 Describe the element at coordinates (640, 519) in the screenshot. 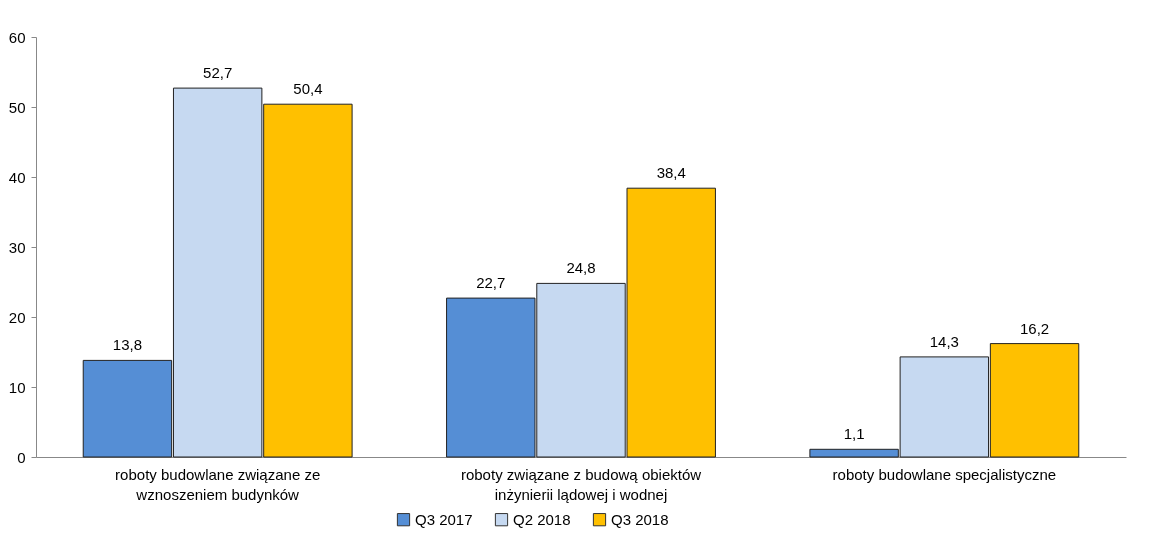

I see `legend-label: Q3 2018` at that location.